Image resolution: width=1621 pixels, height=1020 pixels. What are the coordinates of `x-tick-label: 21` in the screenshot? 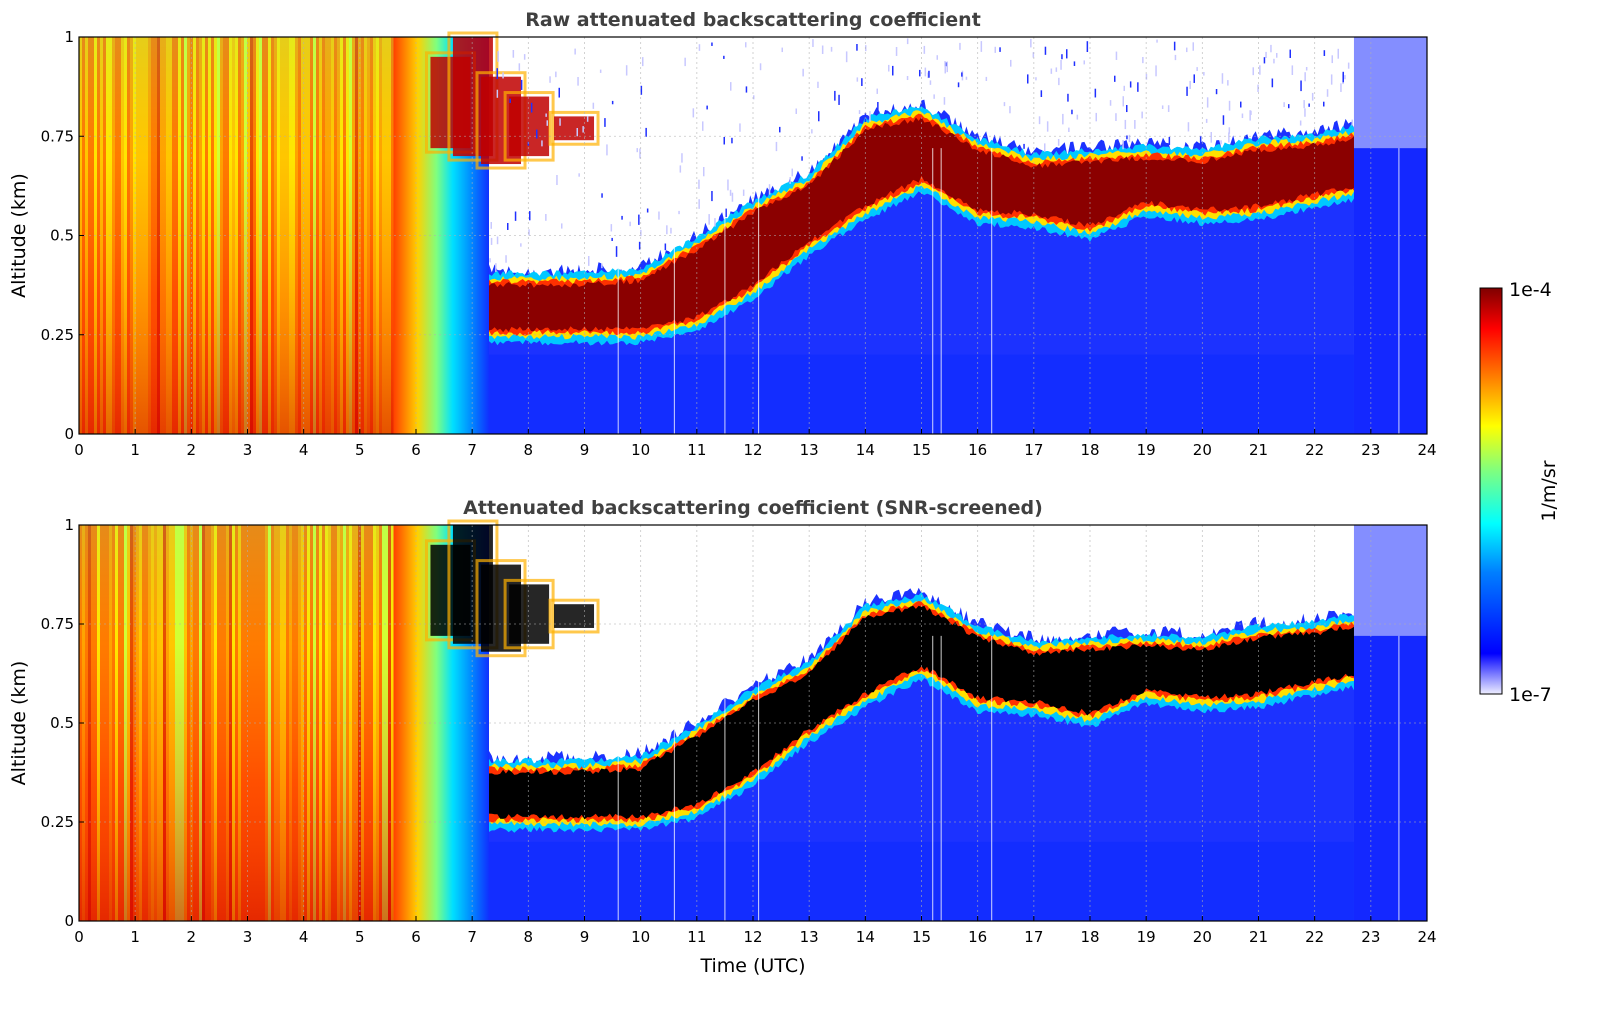 It's located at (1258, 450).